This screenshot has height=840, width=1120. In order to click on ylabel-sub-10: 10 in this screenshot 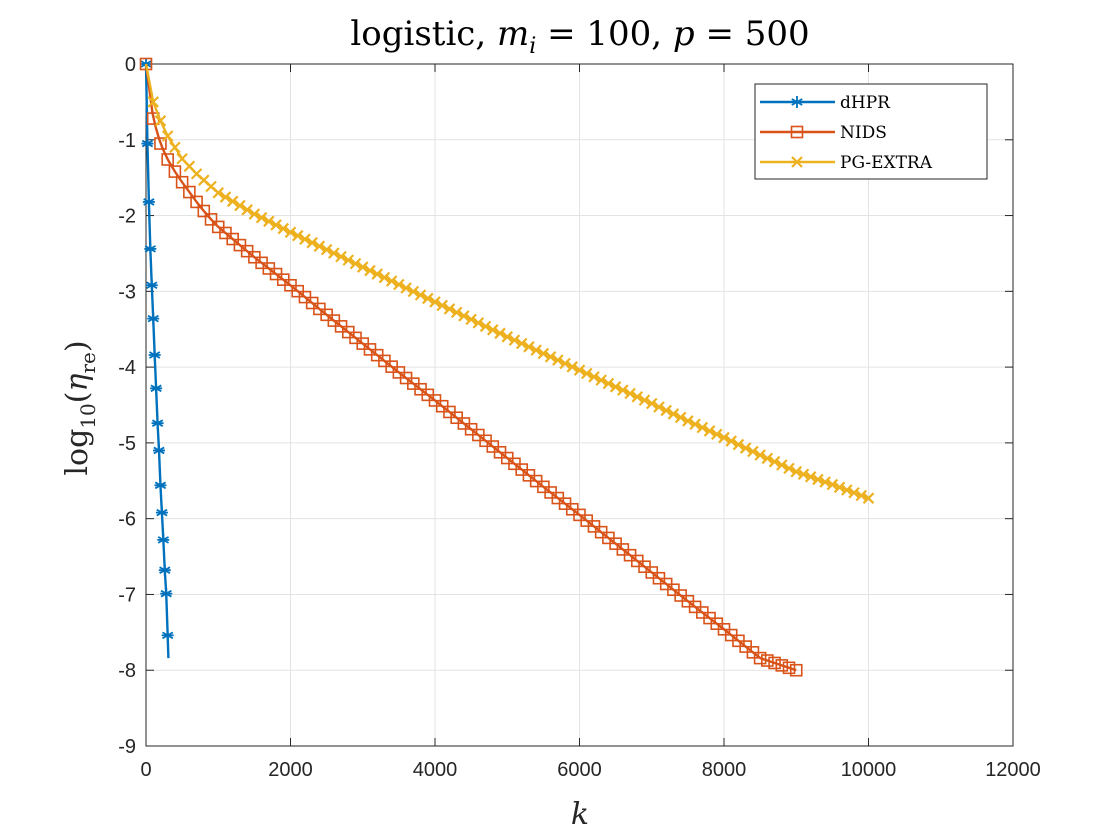, I will do `click(88, 415)`.